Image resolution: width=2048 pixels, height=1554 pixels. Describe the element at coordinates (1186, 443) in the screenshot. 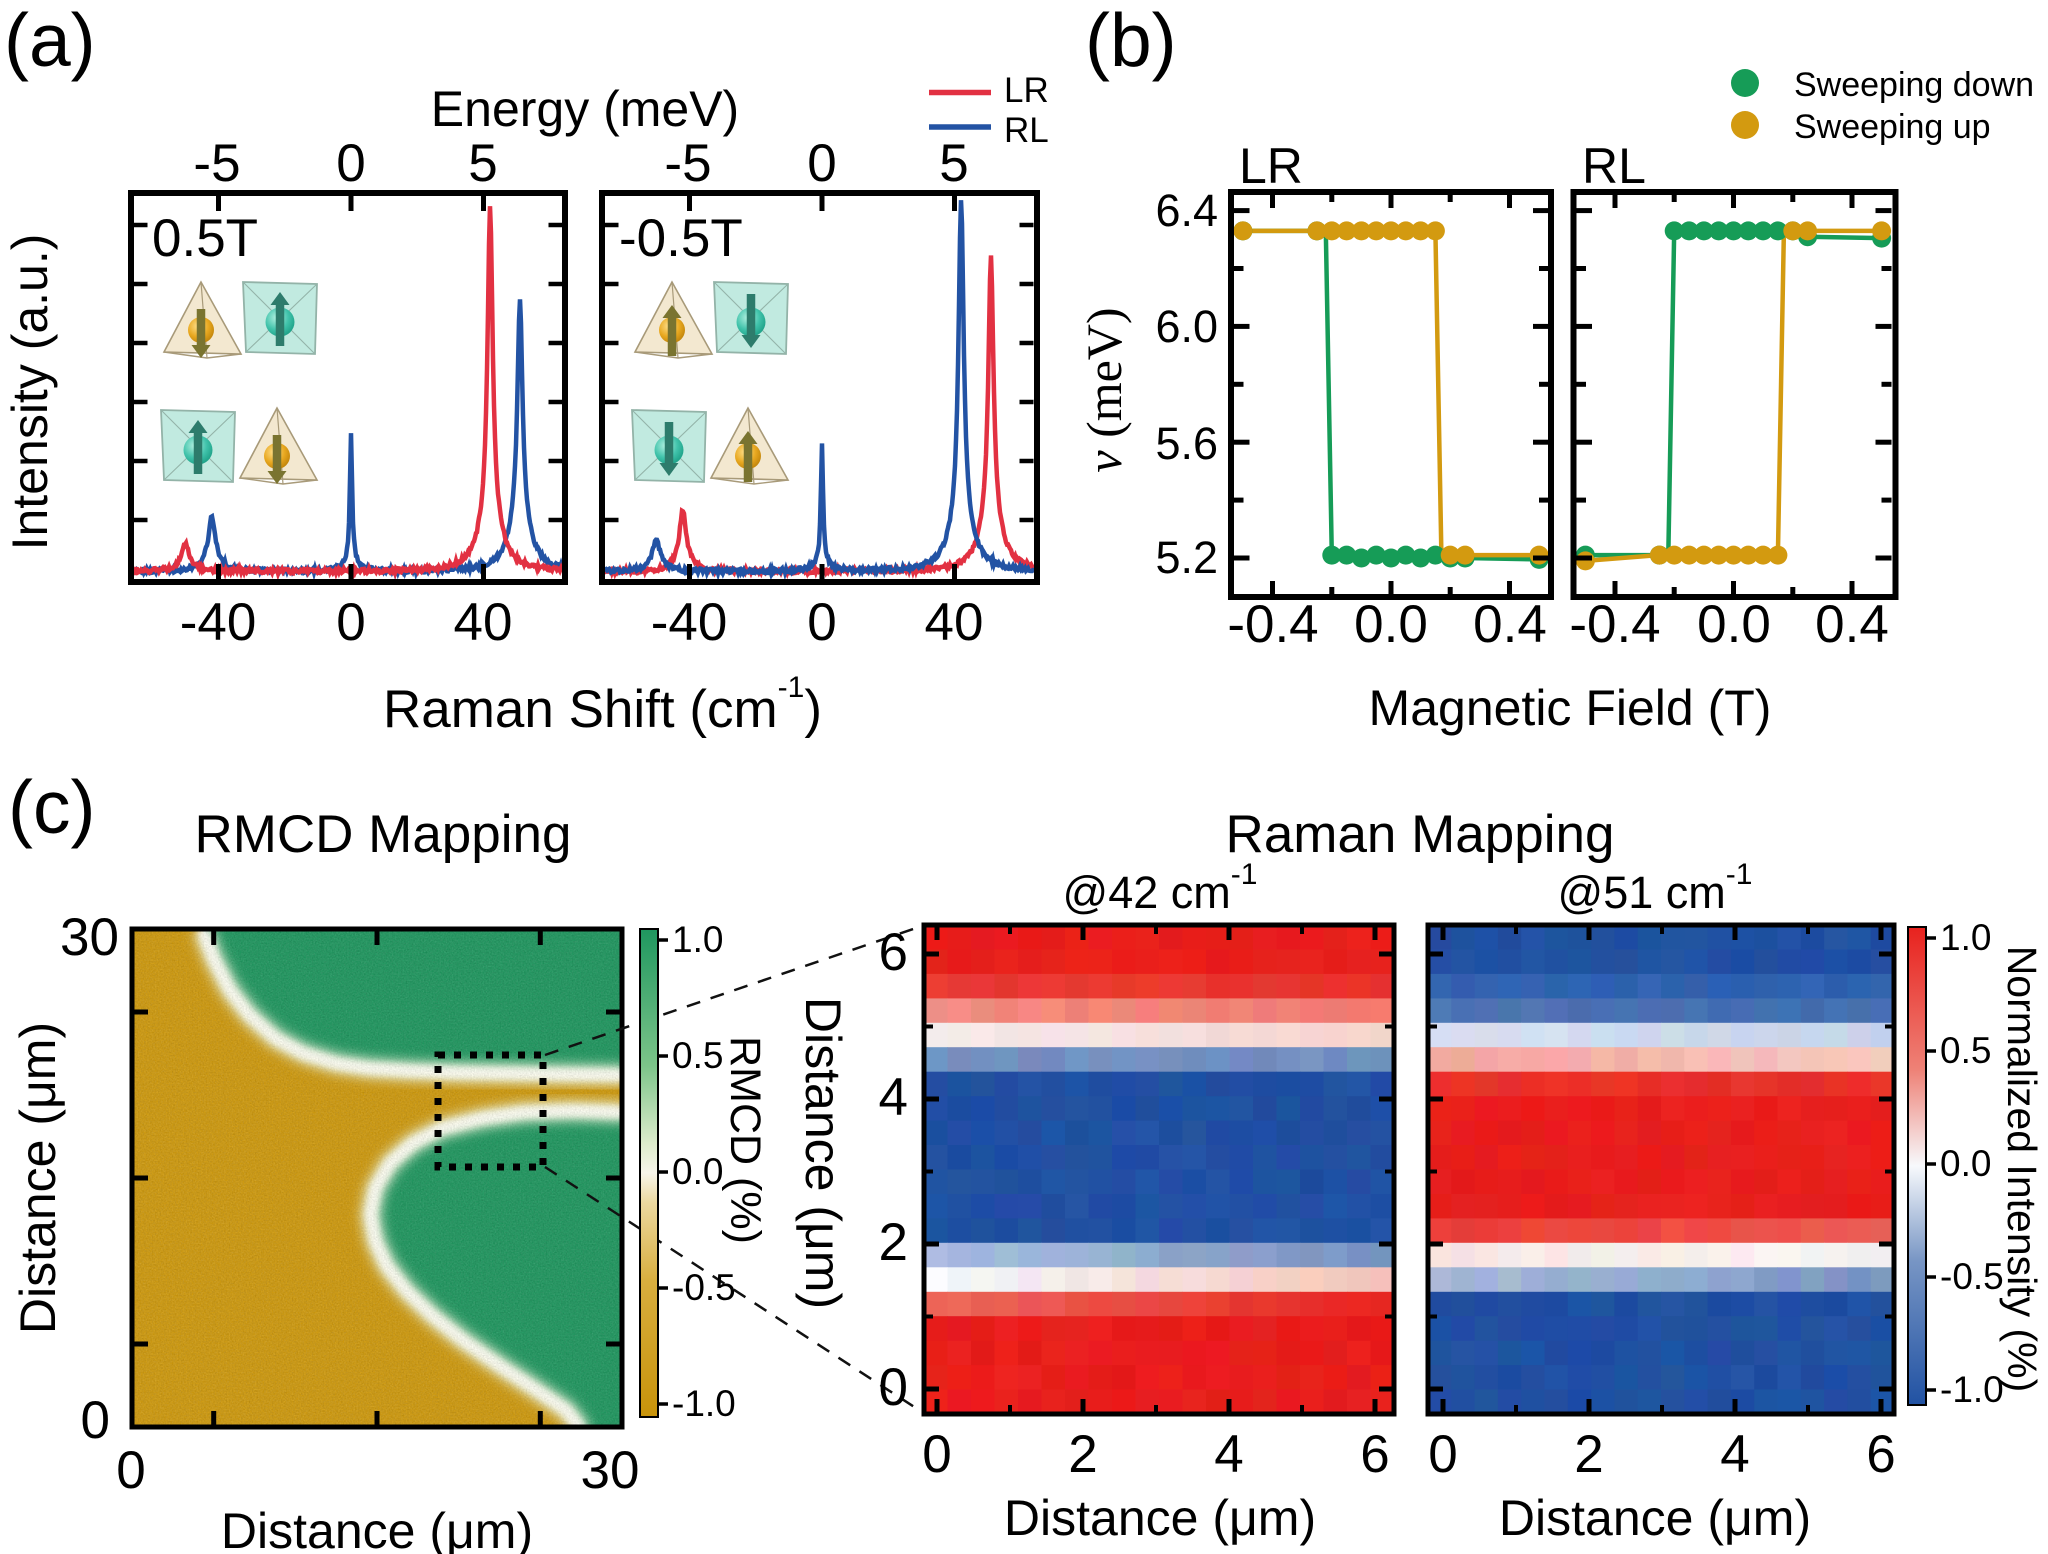

I see `svg-text: 5.6` at that location.